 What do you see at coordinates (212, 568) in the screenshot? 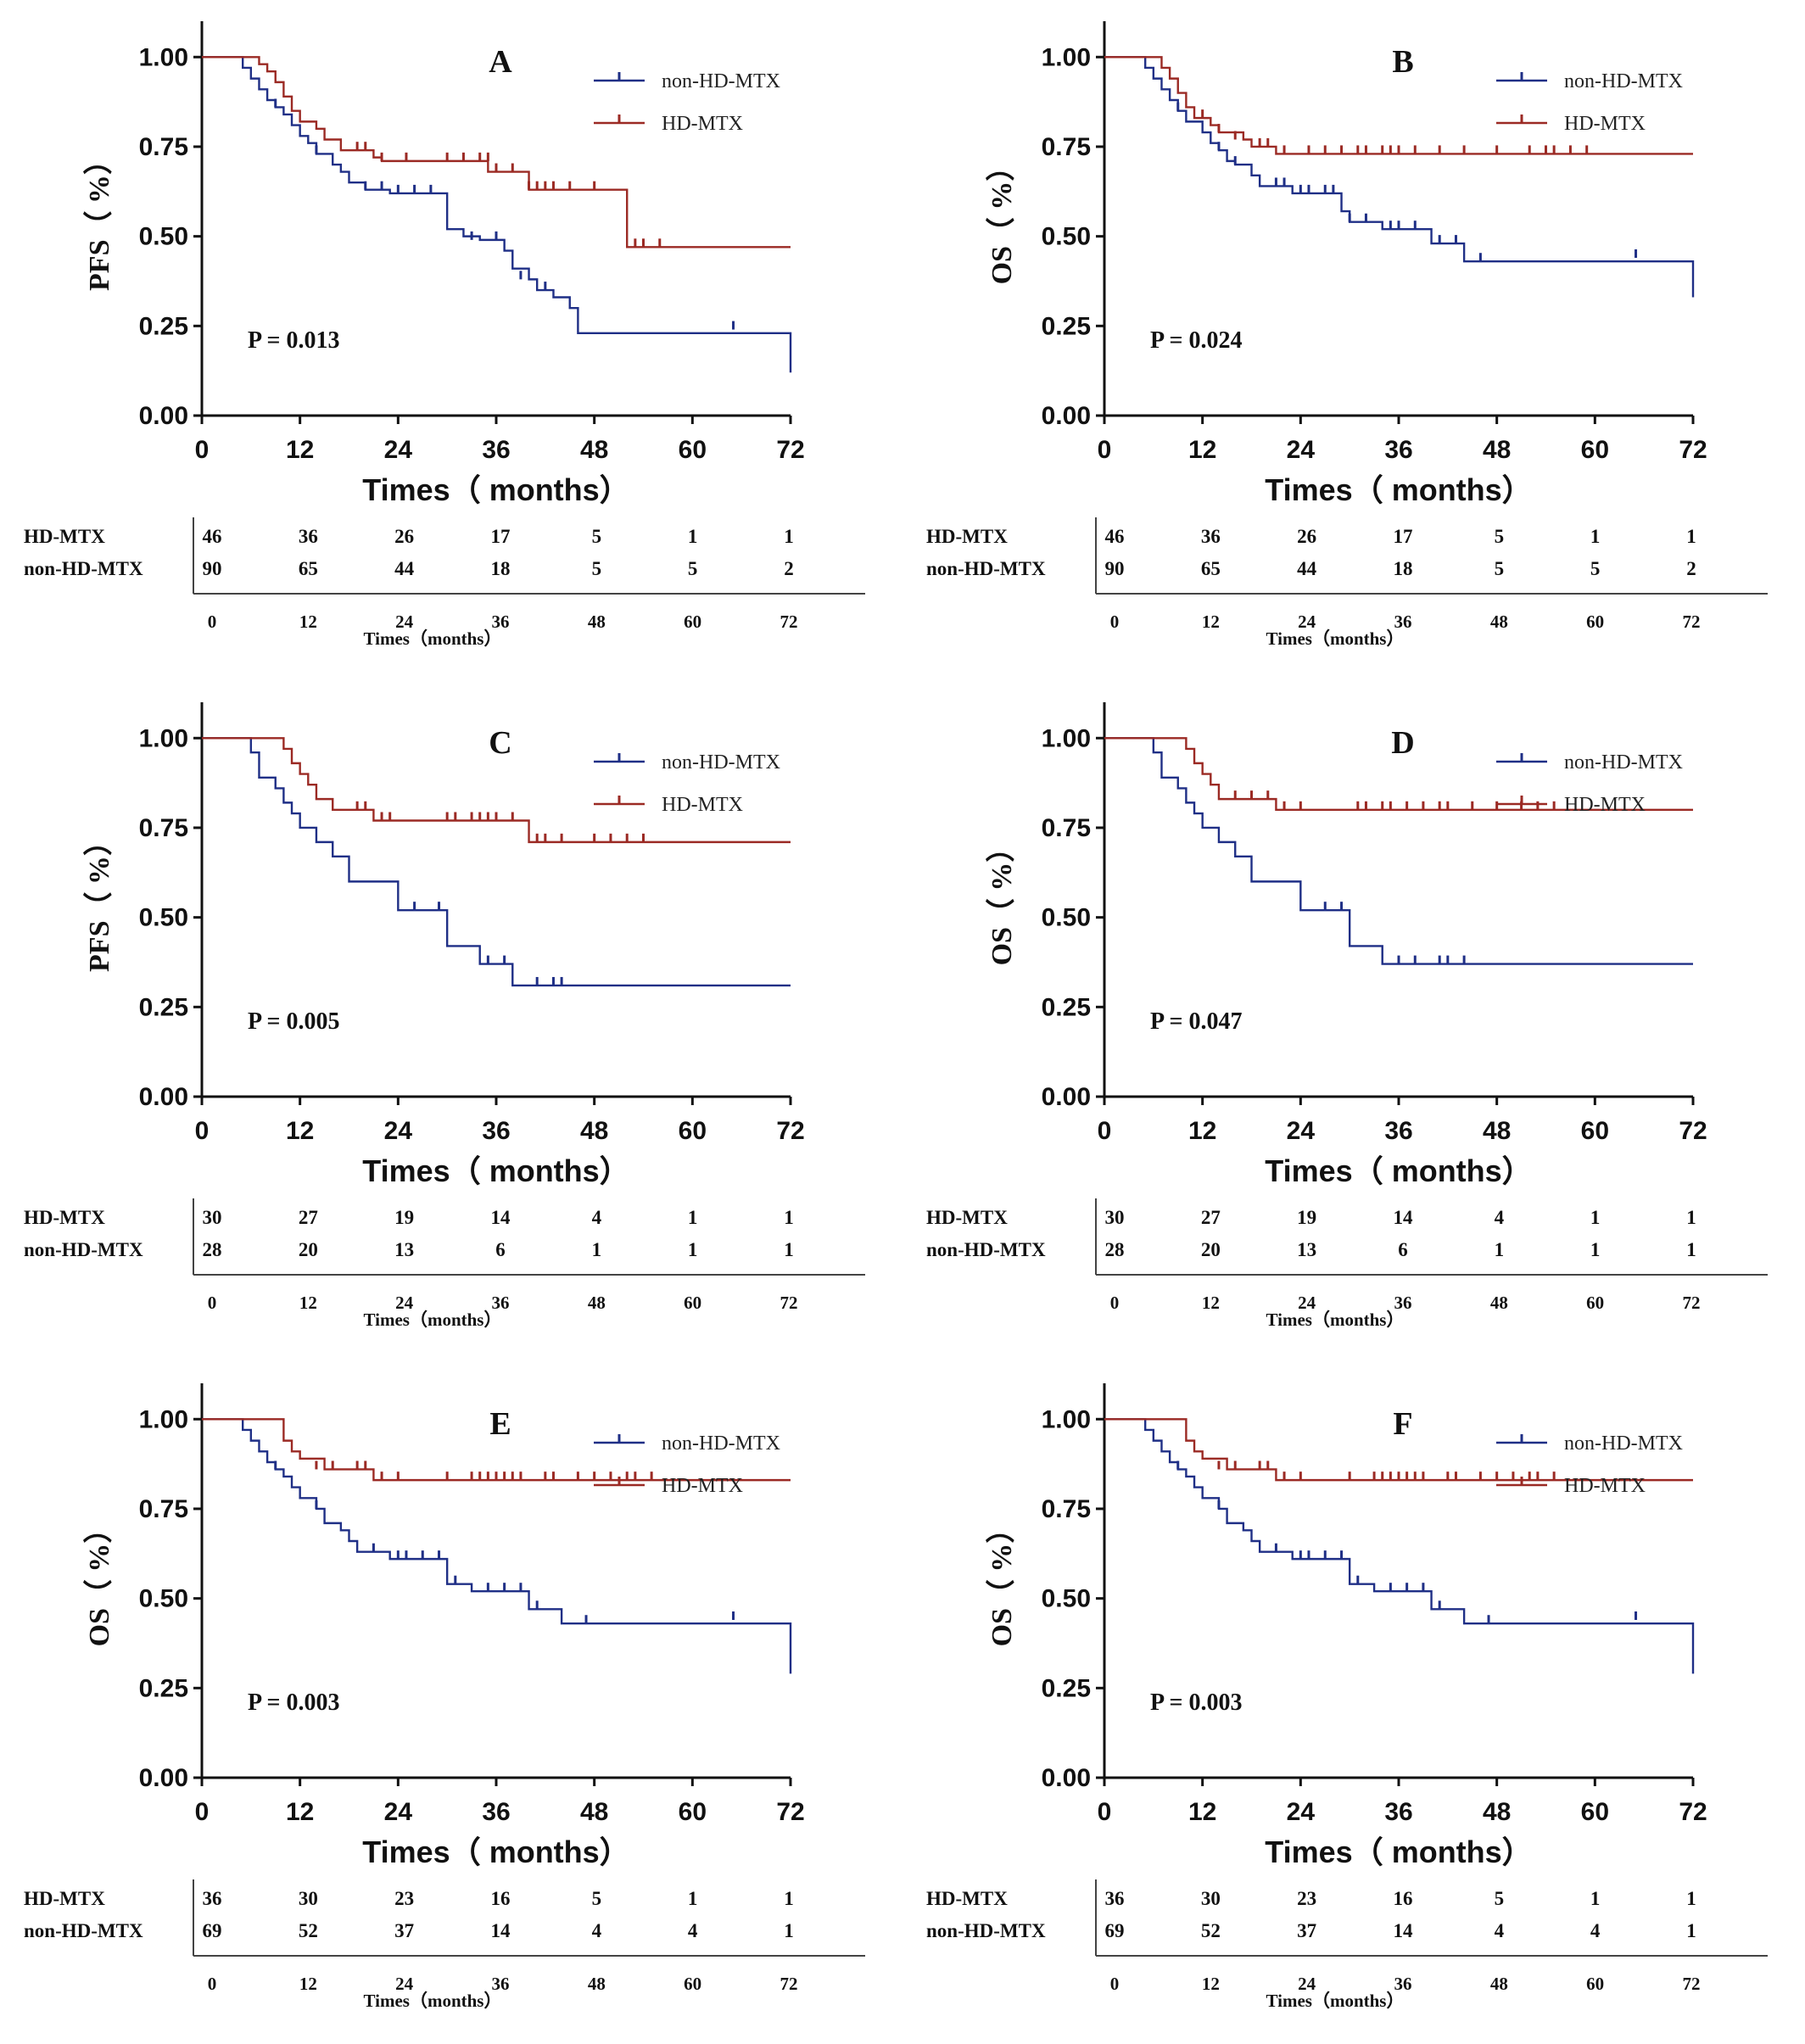
I see `risk-count: 90` at bounding box center [212, 568].